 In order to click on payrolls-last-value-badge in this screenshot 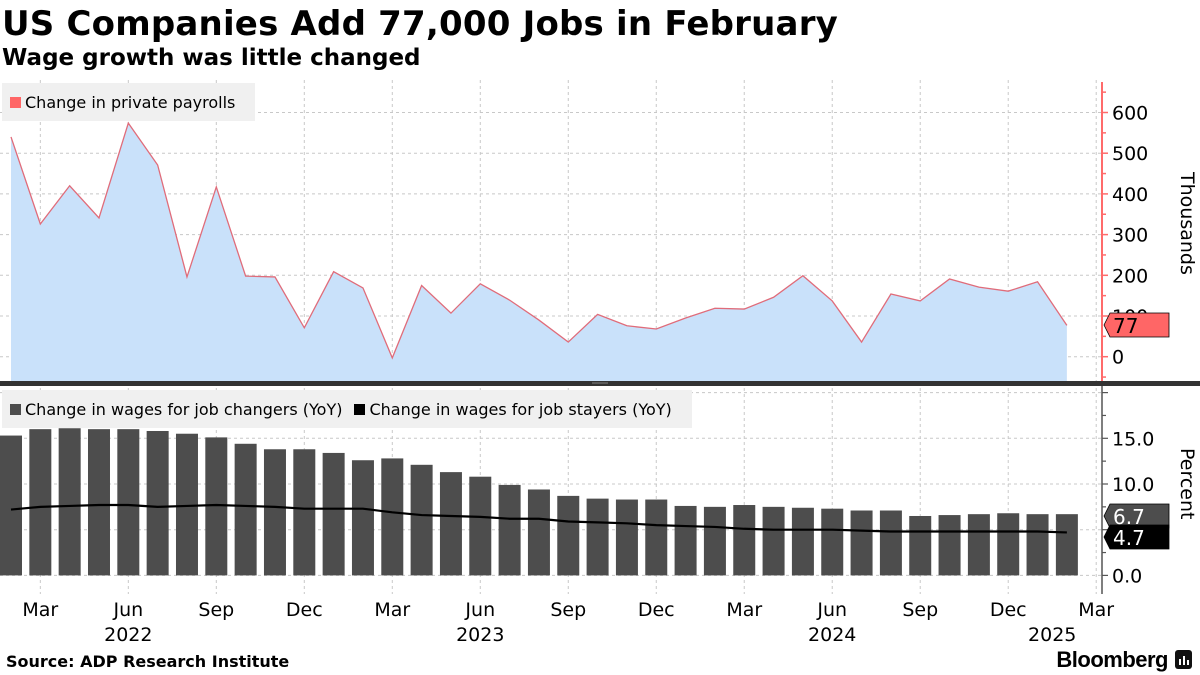, I will do `click(1136, 325)`.